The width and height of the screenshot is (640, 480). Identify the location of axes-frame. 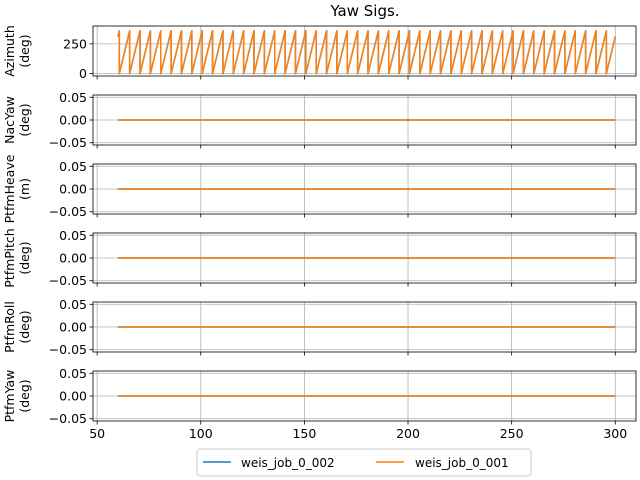
(364, 51).